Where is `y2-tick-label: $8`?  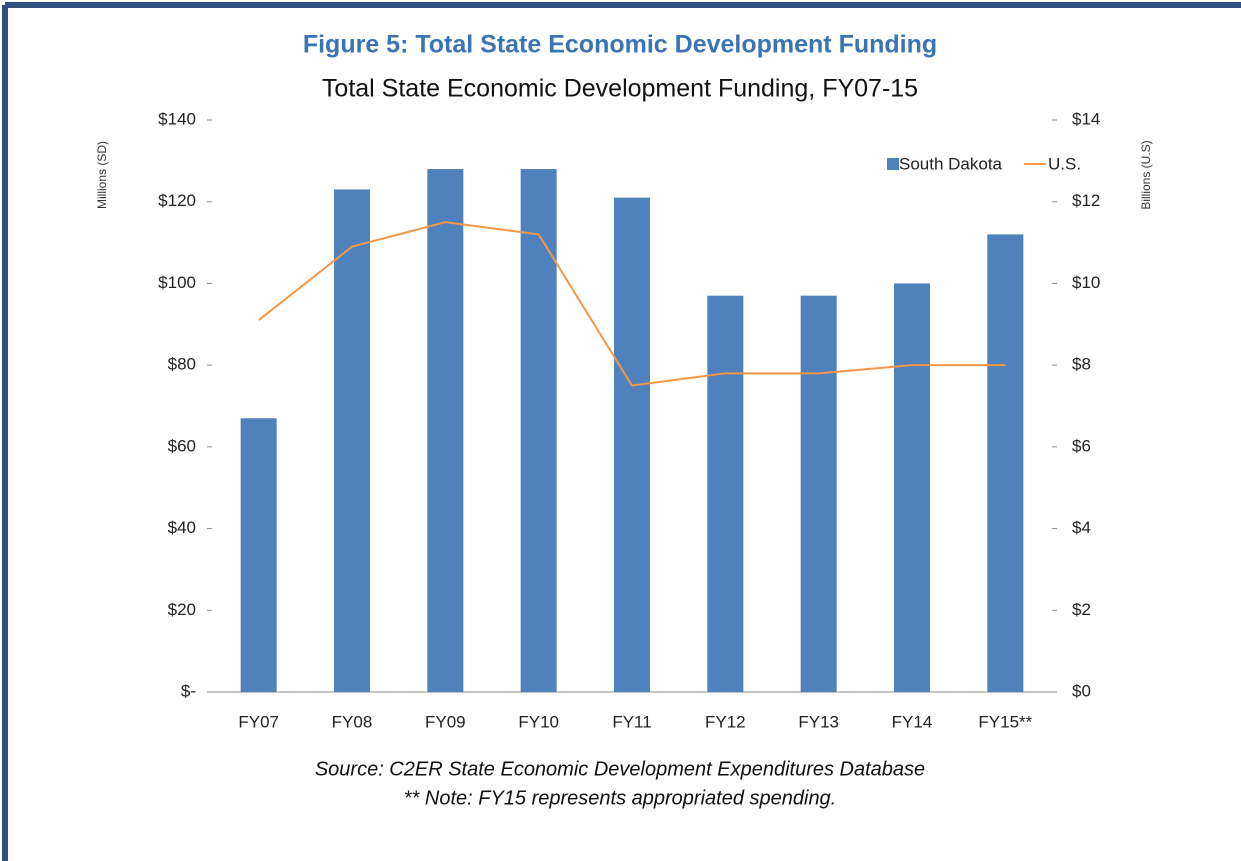 y2-tick-label: $8 is located at coordinates (1081, 364).